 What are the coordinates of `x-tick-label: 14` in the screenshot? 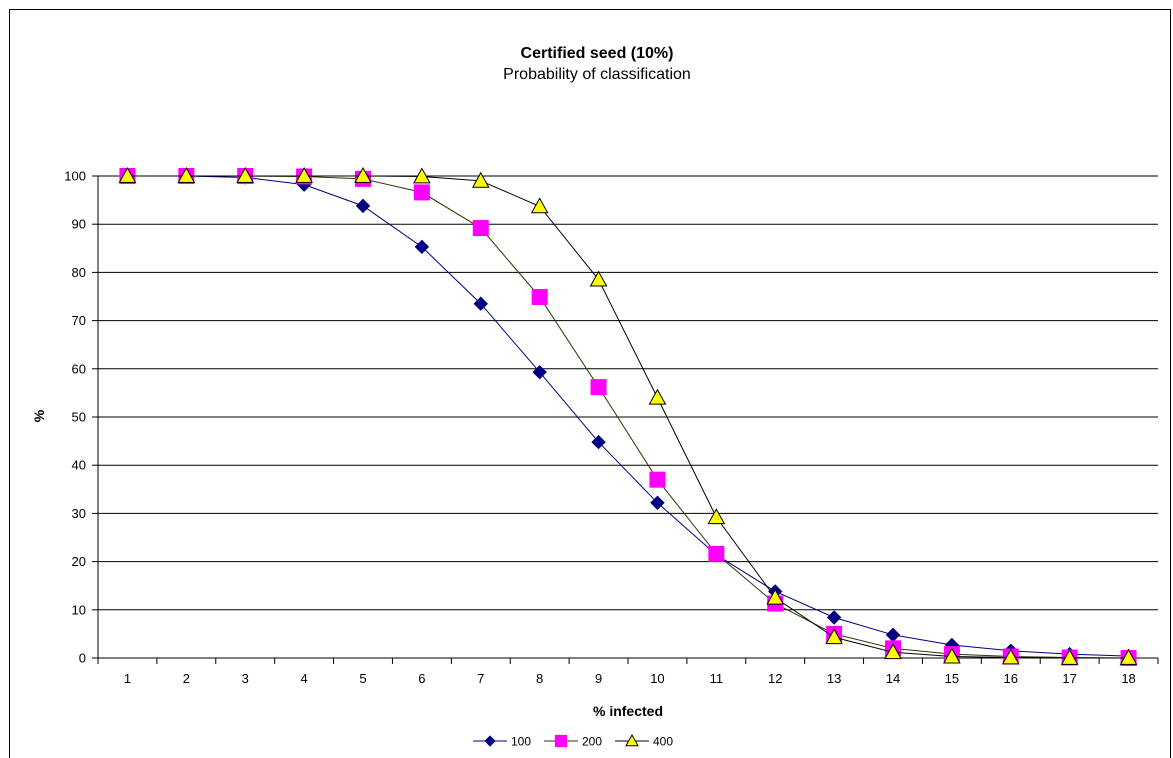 It's located at (893, 678).